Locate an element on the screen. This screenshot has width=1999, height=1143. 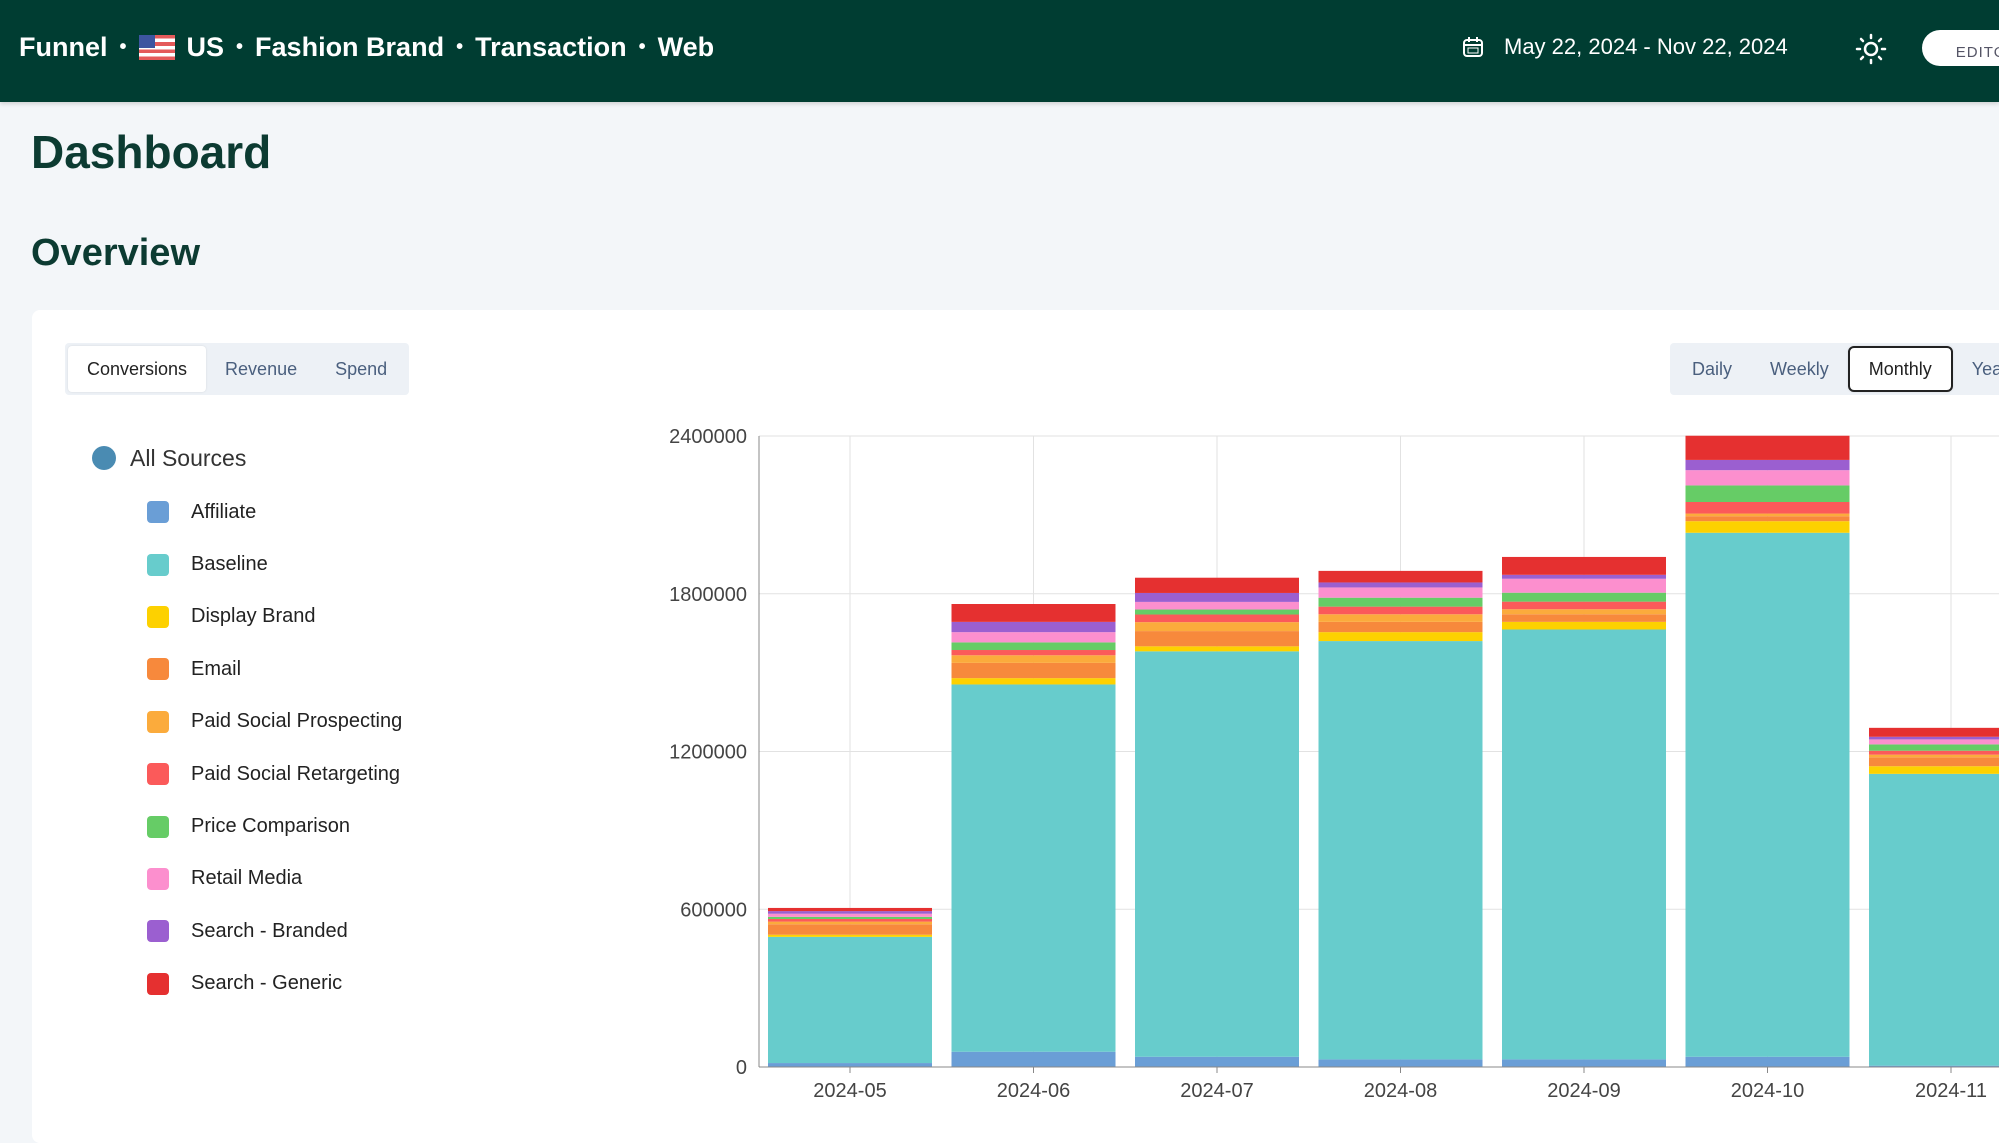
legend-item: Search - Branded is located at coordinates (237, 931).